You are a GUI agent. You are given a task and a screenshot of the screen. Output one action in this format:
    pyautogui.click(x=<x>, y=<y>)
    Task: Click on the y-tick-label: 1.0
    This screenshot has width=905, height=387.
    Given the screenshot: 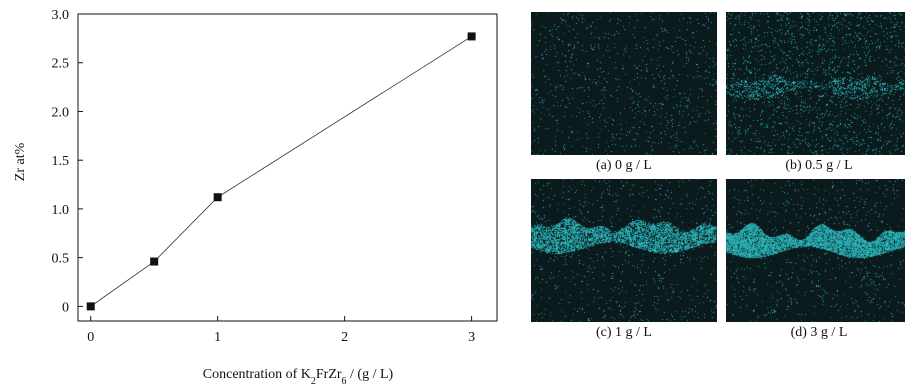 What is the action you would take?
    pyautogui.click(x=61, y=210)
    